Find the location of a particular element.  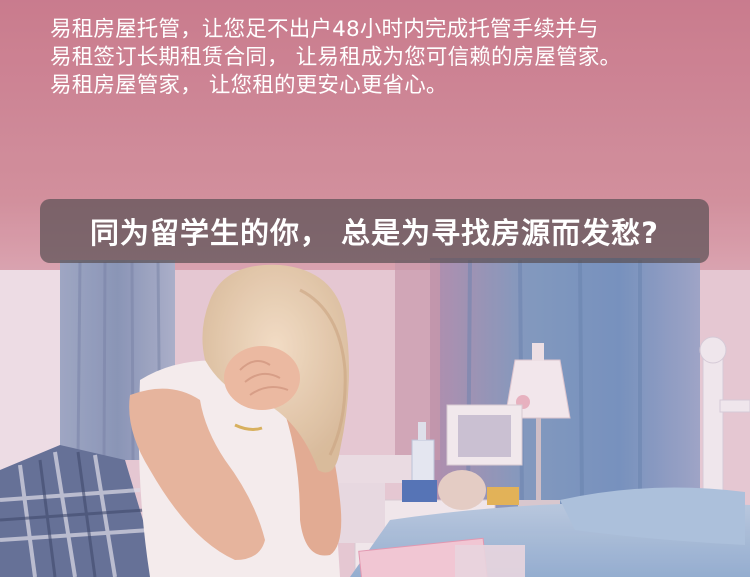

headline: 同为留学生的你， 总是为寻找房源而发愁? is located at coordinates (374, 233).